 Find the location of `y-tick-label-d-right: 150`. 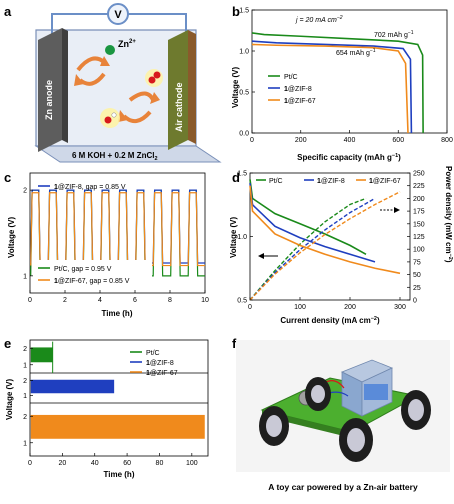

y-tick-label-d-right: 150 is located at coordinates (419, 224).